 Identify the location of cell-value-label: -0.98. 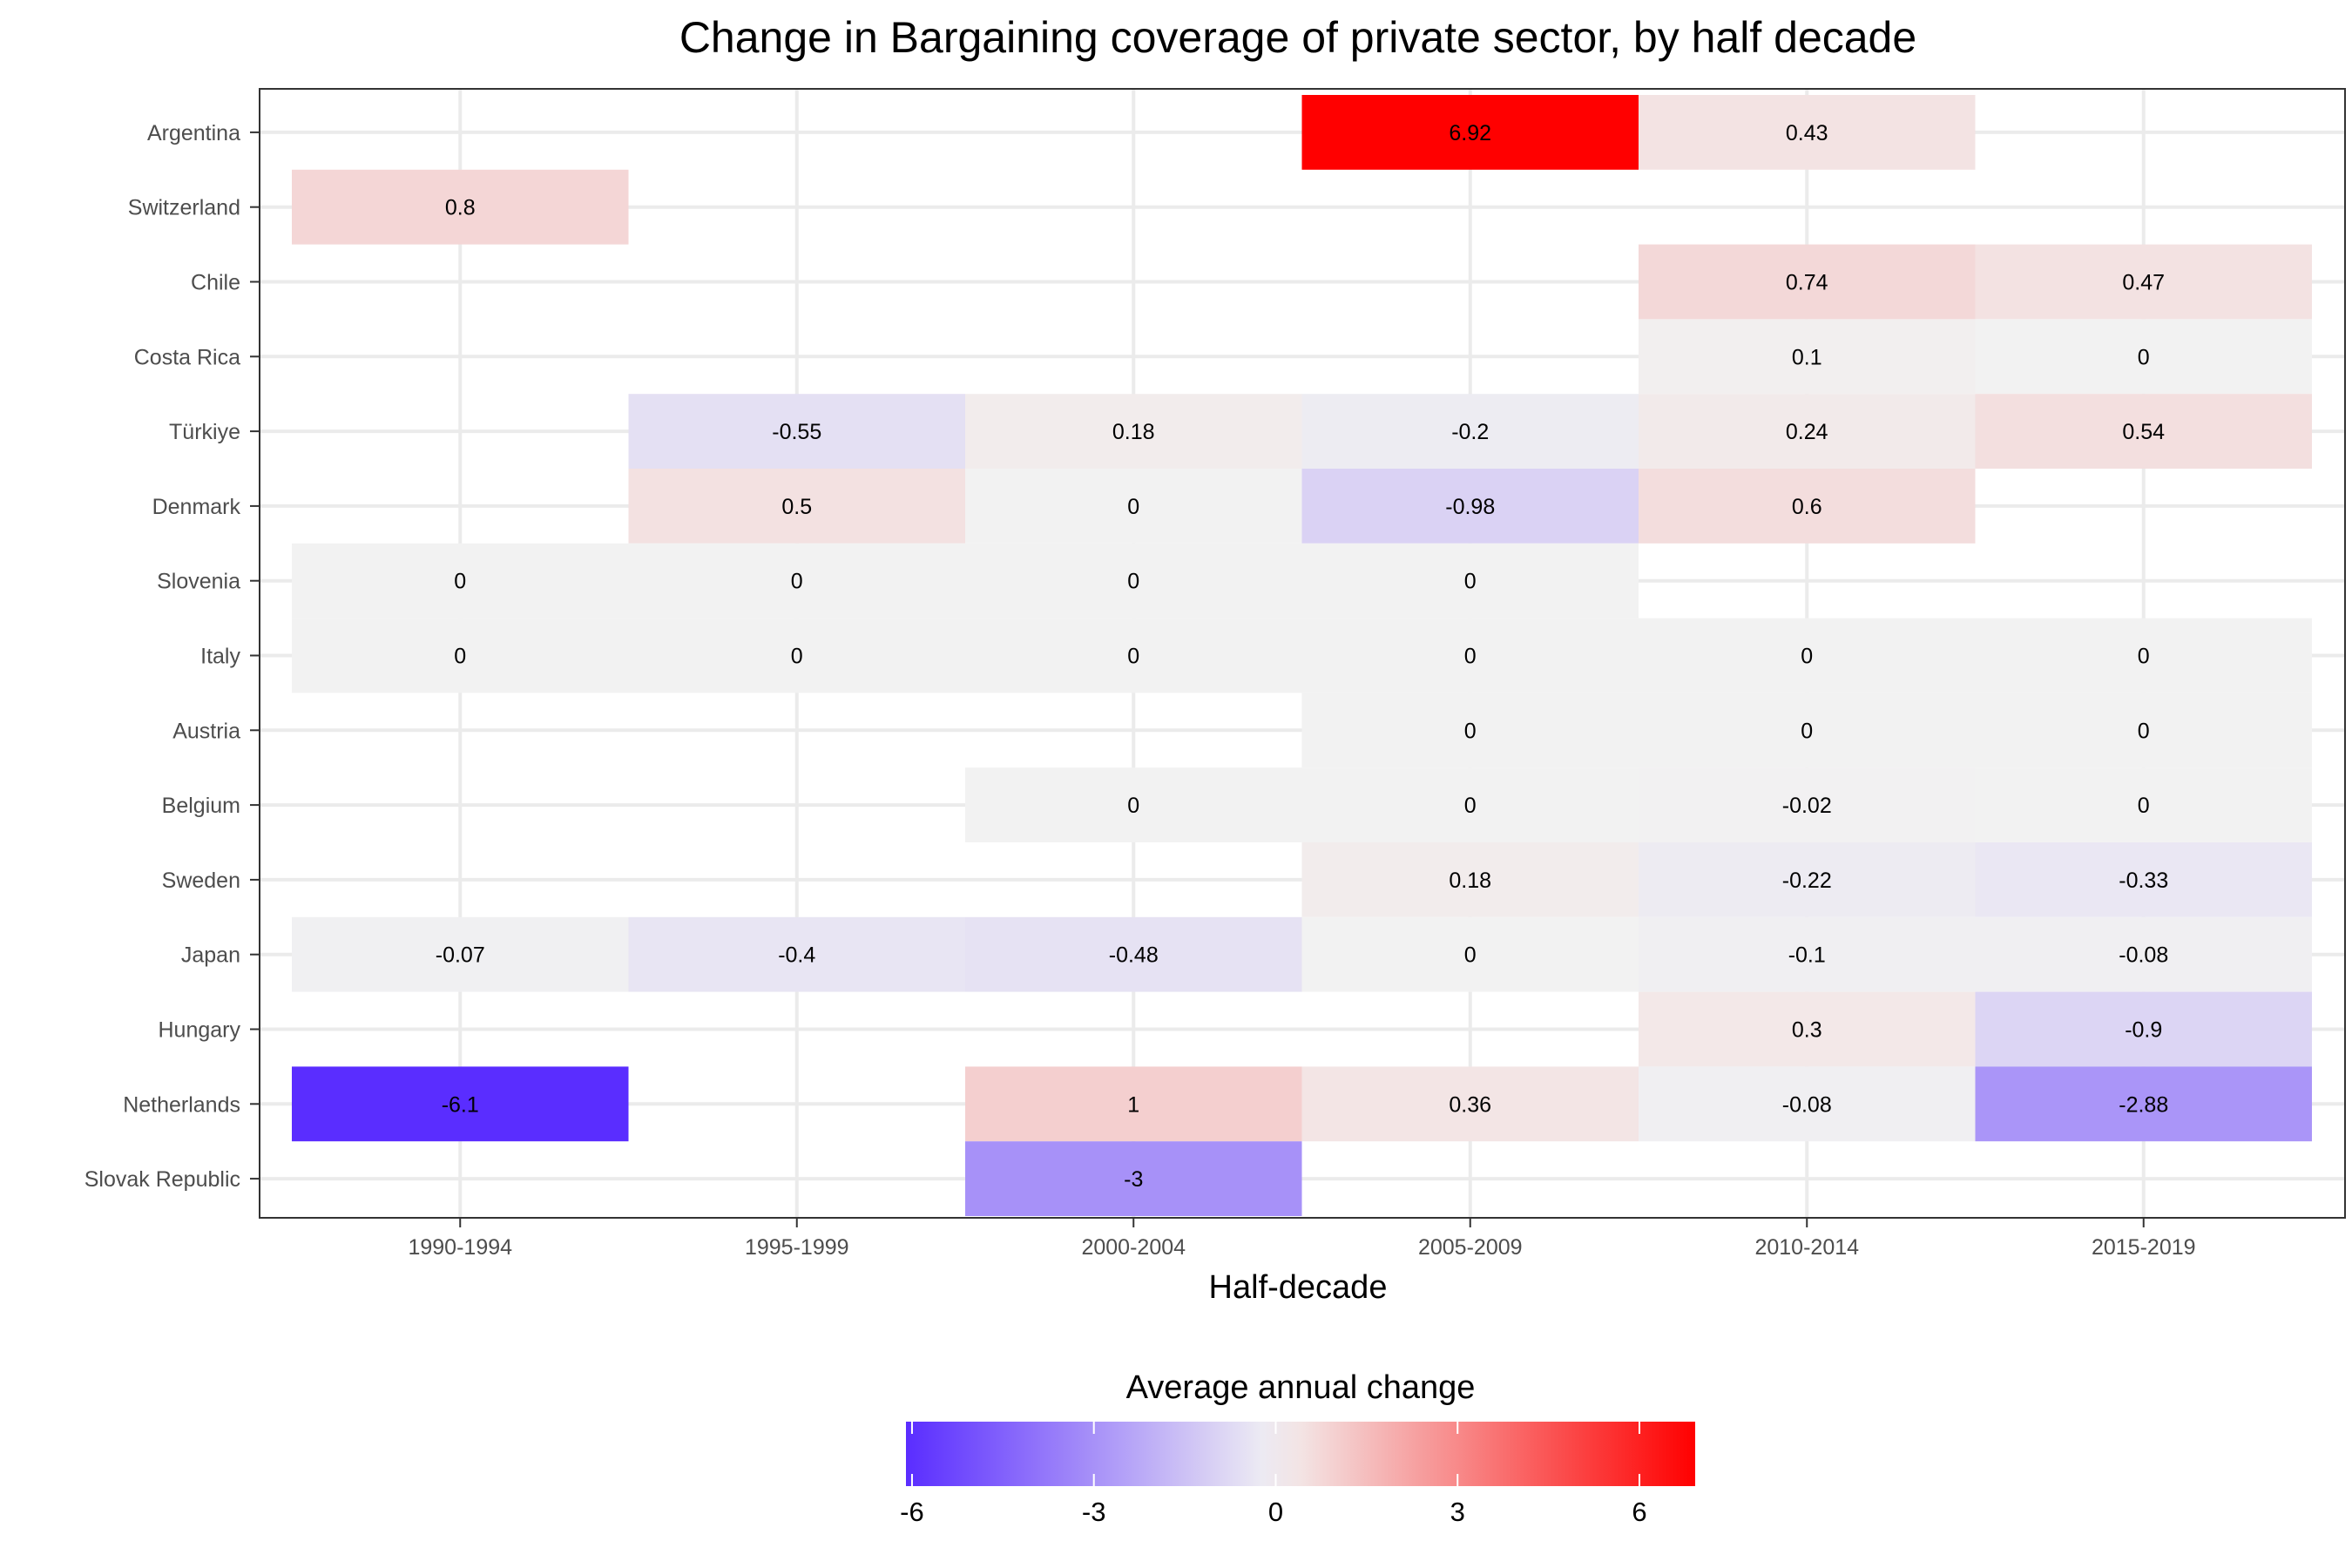
(1470, 507).